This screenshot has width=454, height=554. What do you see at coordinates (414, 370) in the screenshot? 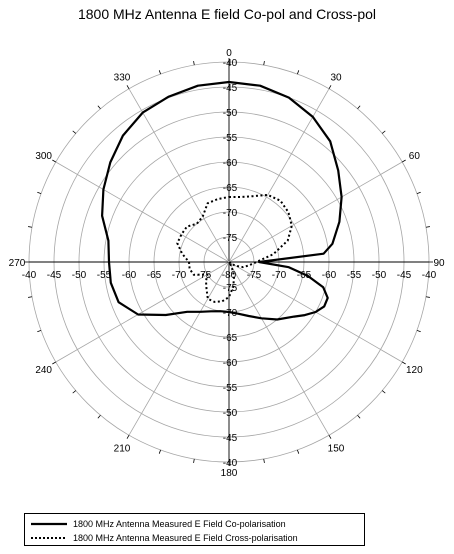
I see `angle-tick-label: 120` at bounding box center [414, 370].